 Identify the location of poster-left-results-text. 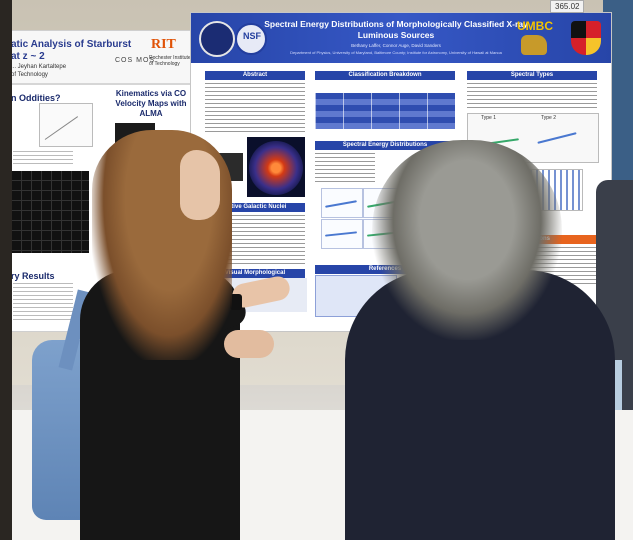
(43, 303).